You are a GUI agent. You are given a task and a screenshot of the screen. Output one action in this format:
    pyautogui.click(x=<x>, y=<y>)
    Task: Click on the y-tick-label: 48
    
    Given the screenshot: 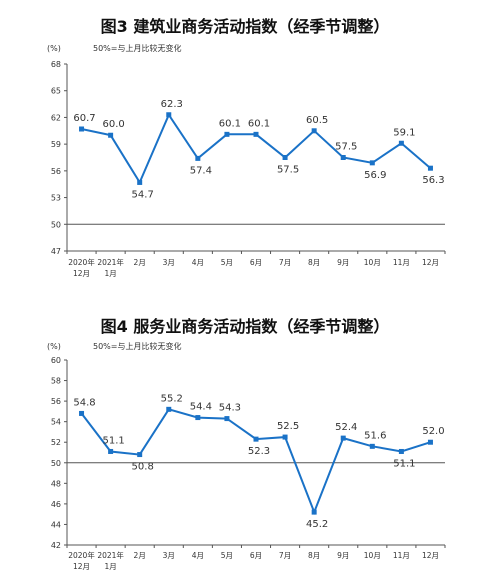 What is the action you would take?
    pyautogui.click(x=56, y=483)
    